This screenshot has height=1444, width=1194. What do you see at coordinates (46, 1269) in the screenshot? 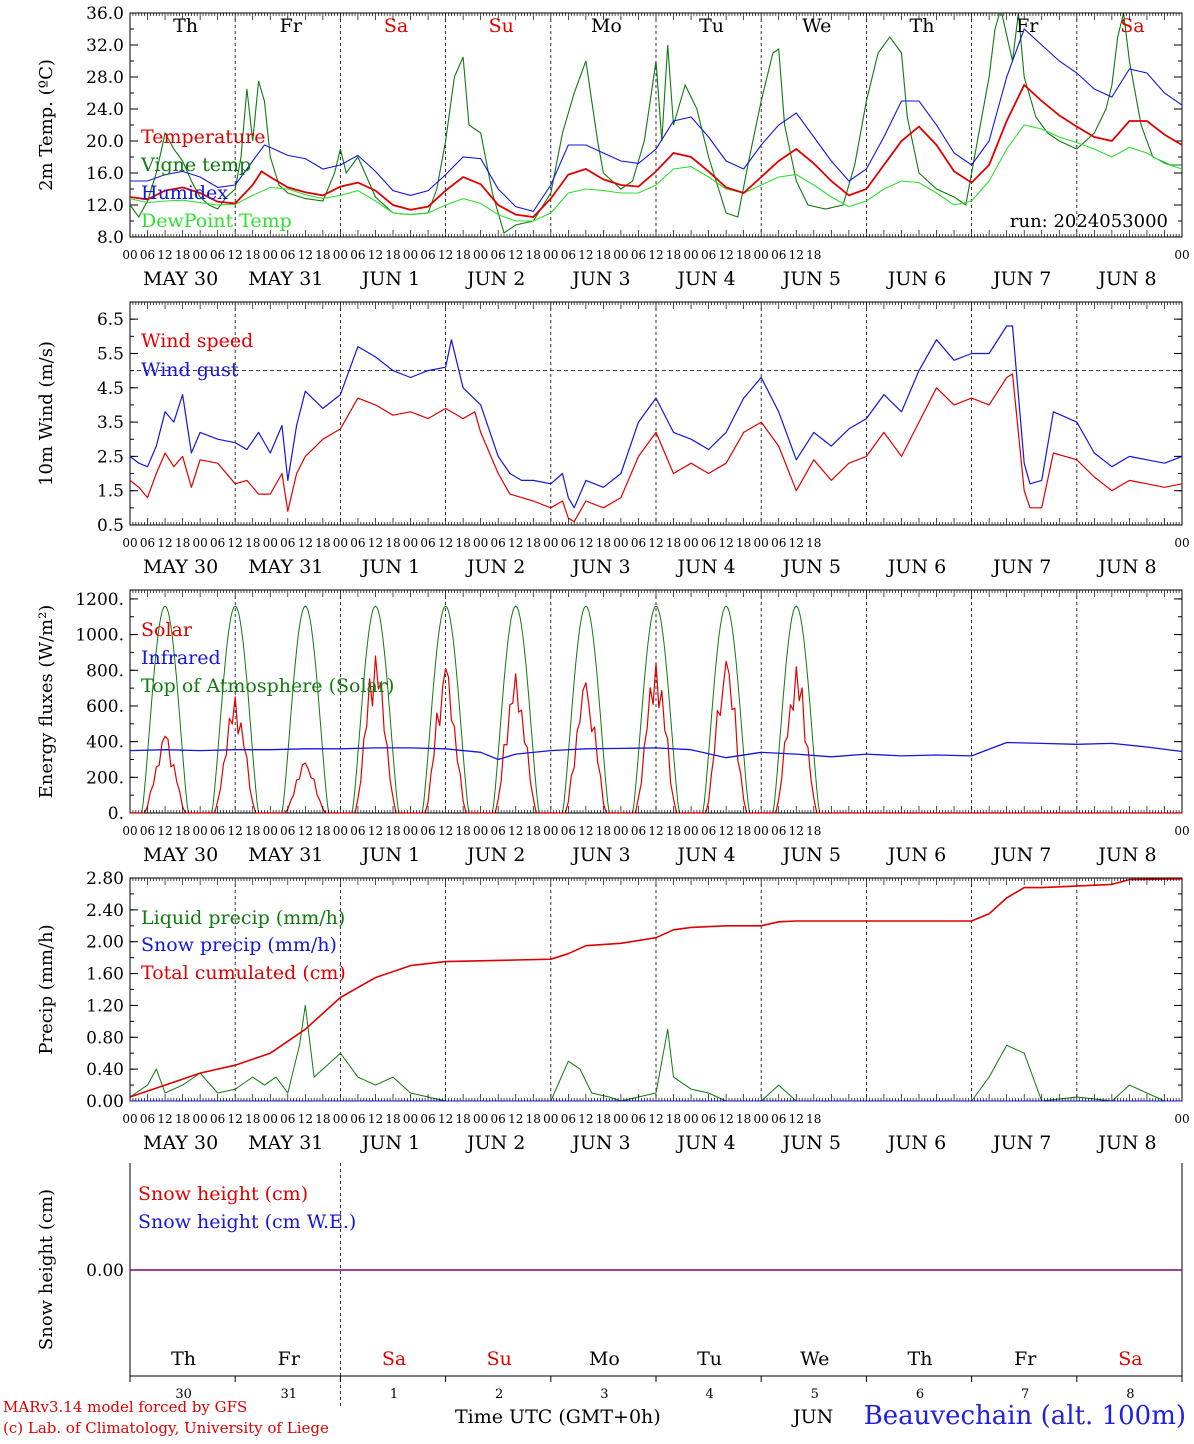
I see `y-axis-title: Snow height (cm)` at bounding box center [46, 1269].